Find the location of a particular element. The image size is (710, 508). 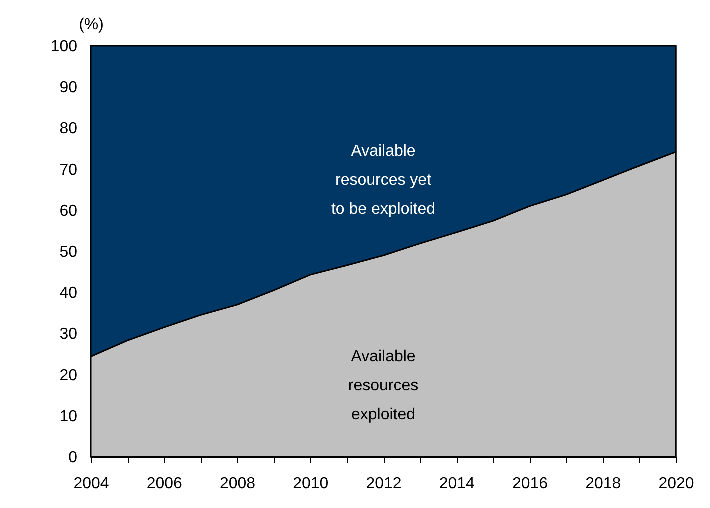

y-tick-label: 100 is located at coordinates (64, 47).